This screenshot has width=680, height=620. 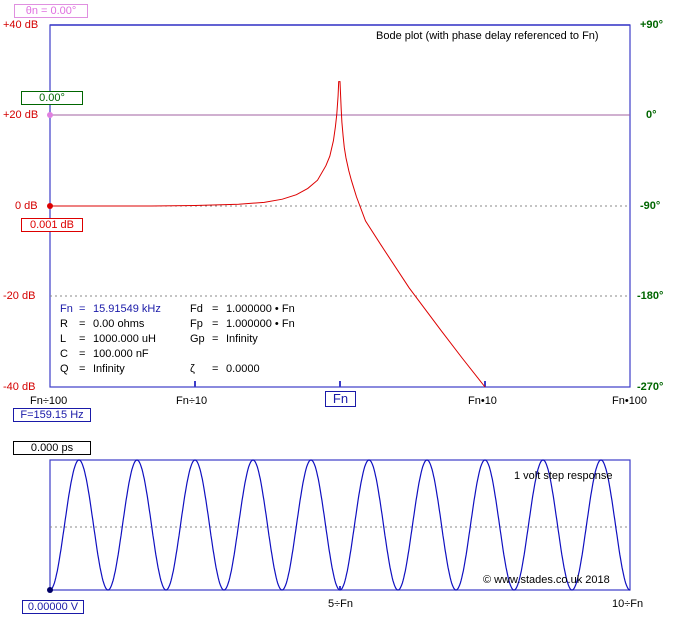 What do you see at coordinates (196, 309) in the screenshot?
I see `param-fd-label: Fd` at bounding box center [196, 309].